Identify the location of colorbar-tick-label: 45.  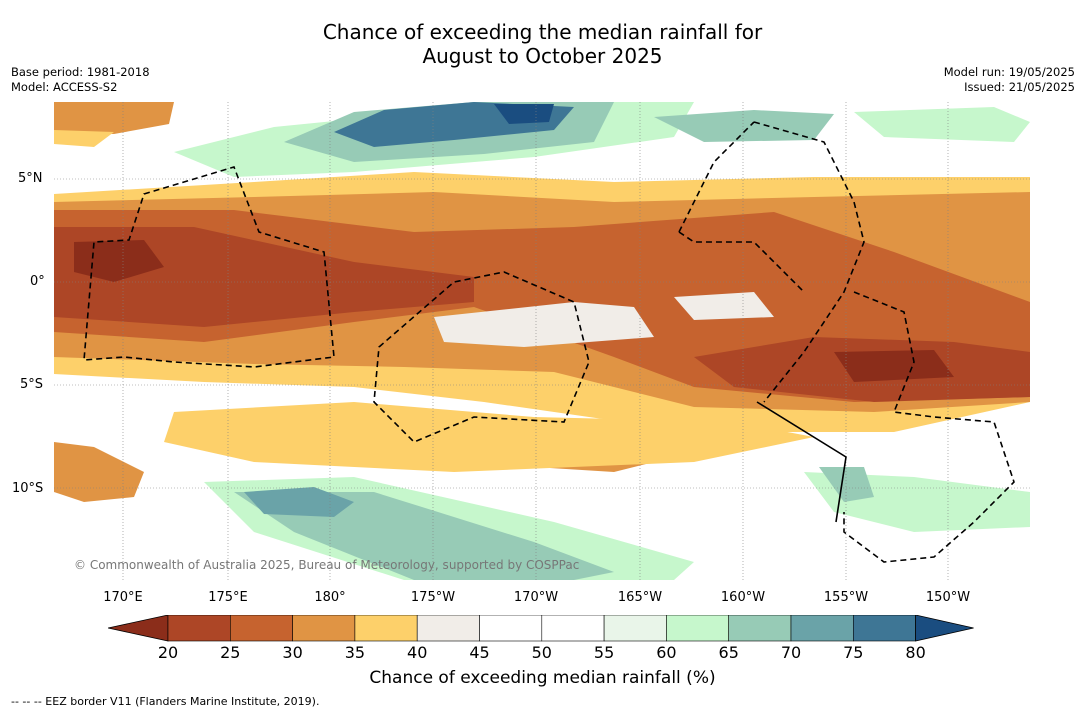
(479, 652).